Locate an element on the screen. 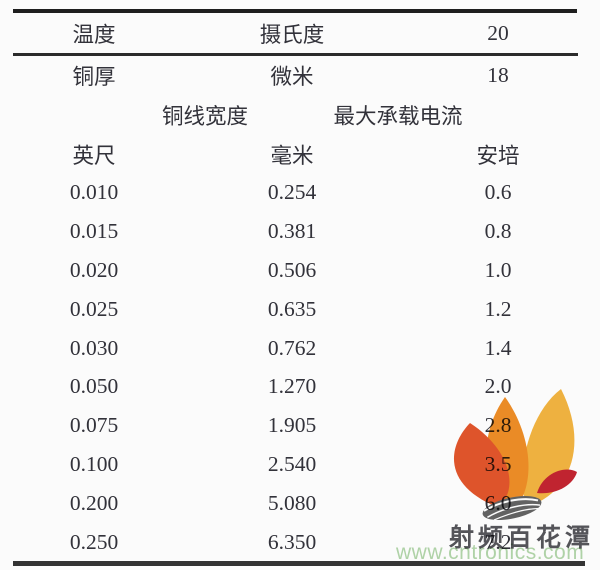 The image size is (600, 570). table-units-row: 英尺 毫米 安培 is located at coordinates (300, 154).